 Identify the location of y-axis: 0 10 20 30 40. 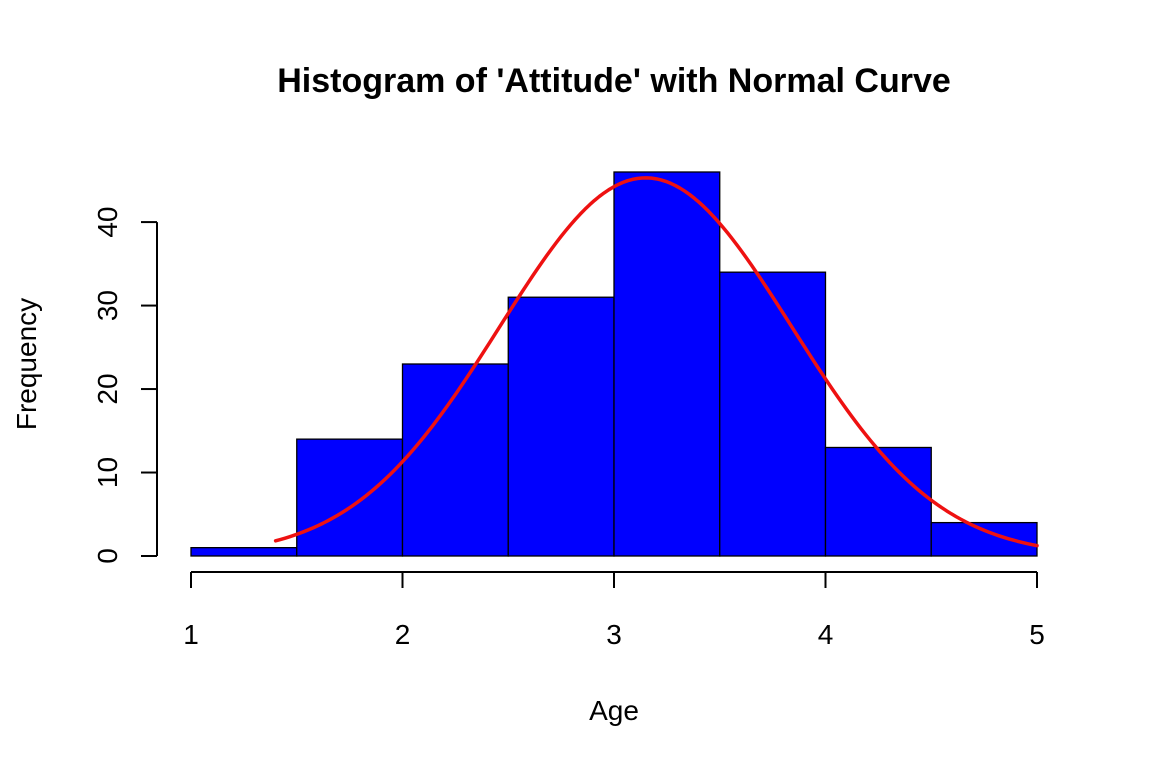
(125, 385).